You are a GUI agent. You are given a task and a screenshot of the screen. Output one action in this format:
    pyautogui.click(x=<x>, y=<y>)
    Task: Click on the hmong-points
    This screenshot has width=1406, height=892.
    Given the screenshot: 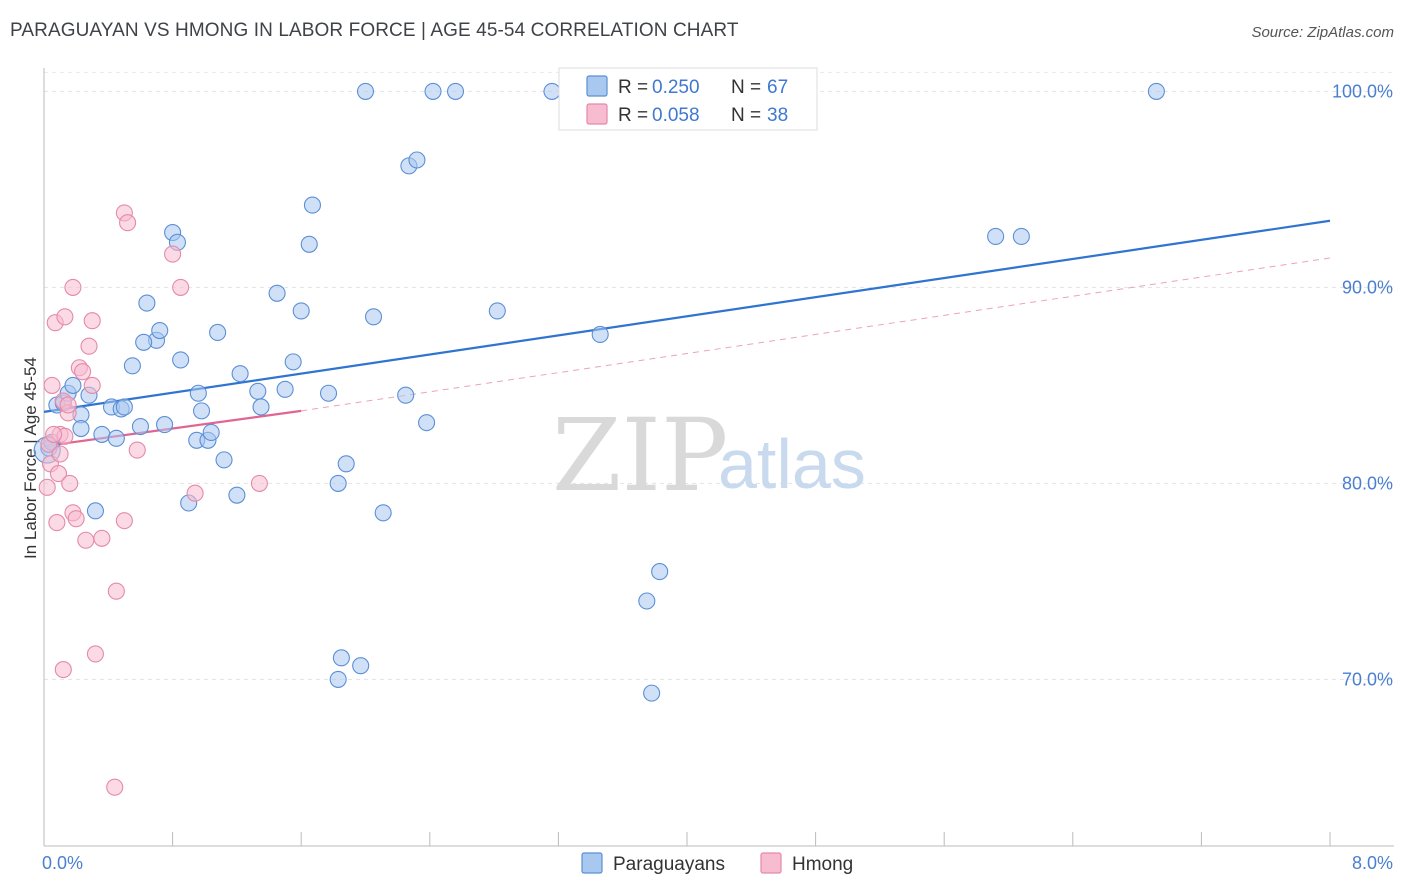 What is the action you would take?
    pyautogui.click(x=153, y=500)
    